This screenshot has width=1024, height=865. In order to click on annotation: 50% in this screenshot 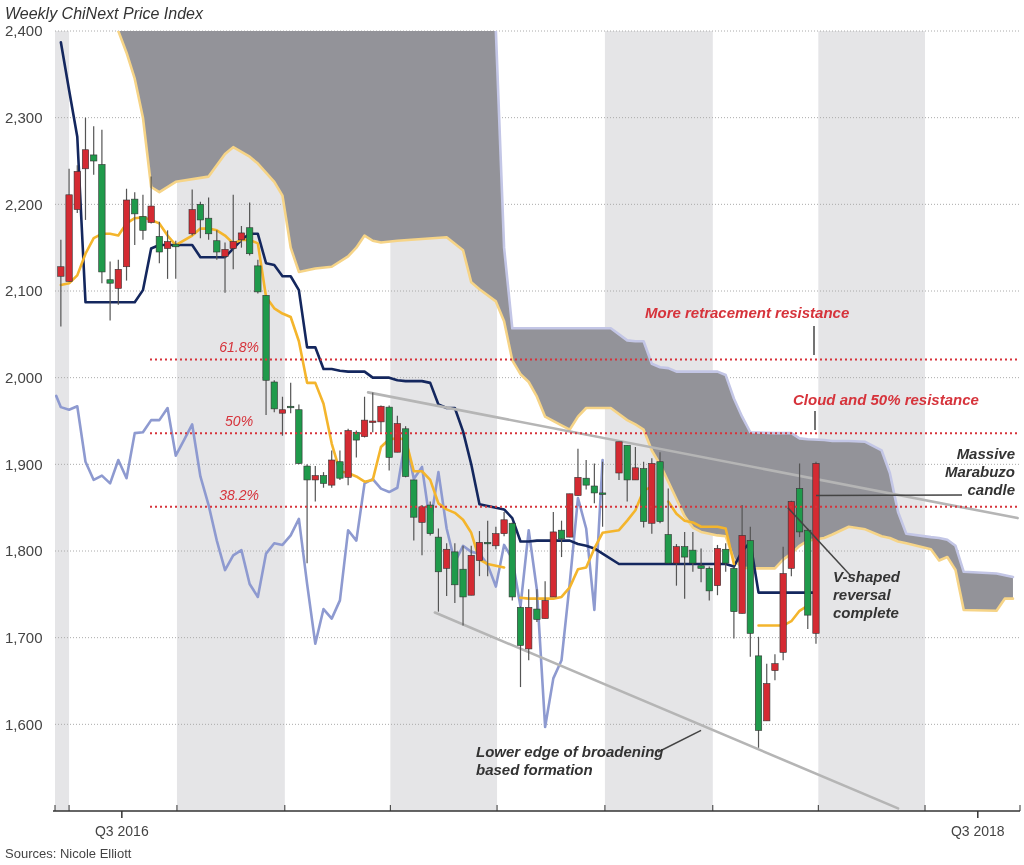, I will do `click(239, 421)`.